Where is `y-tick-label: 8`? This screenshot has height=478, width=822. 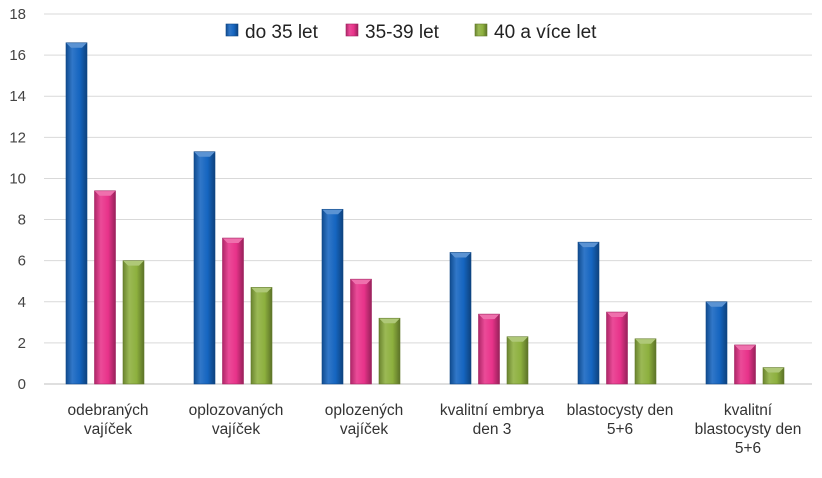
y-tick-label: 8 is located at coordinates (22, 220).